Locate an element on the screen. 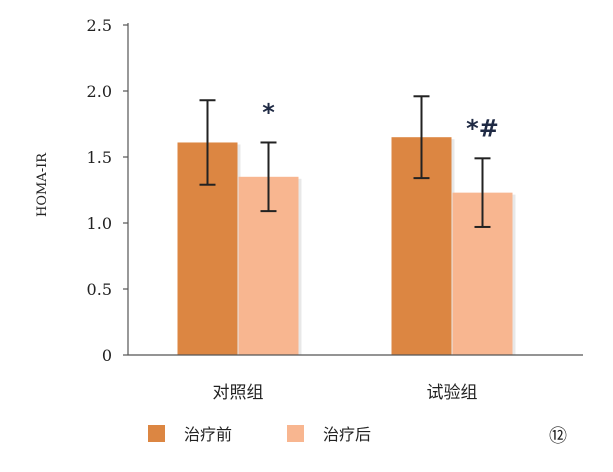  y-tick-label: 2.0 is located at coordinates (99, 91).